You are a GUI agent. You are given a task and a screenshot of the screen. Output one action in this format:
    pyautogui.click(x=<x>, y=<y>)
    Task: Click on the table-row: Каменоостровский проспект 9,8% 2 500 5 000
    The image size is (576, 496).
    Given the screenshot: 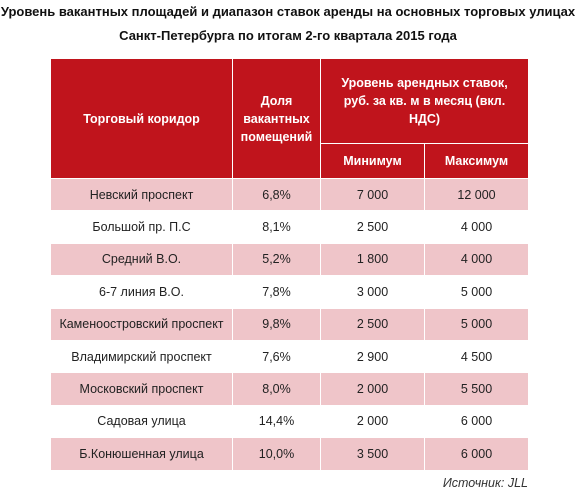 What is the action you would take?
    pyautogui.click(x=289, y=324)
    